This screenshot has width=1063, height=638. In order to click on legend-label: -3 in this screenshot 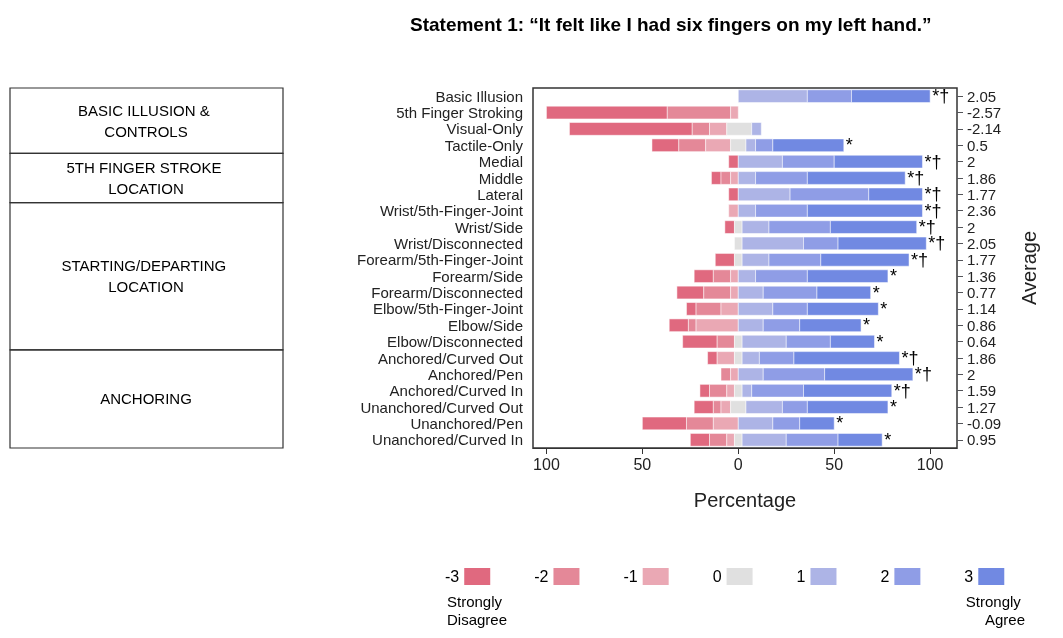, I will do `click(452, 576)`.